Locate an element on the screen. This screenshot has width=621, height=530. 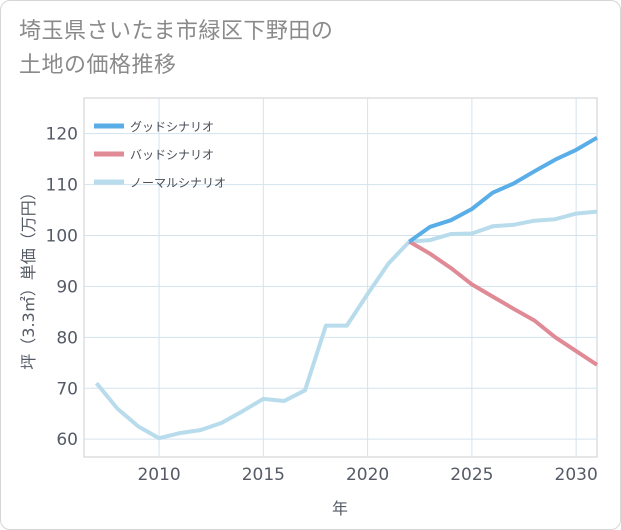
y-tick-label: 110 is located at coordinates (62, 186).